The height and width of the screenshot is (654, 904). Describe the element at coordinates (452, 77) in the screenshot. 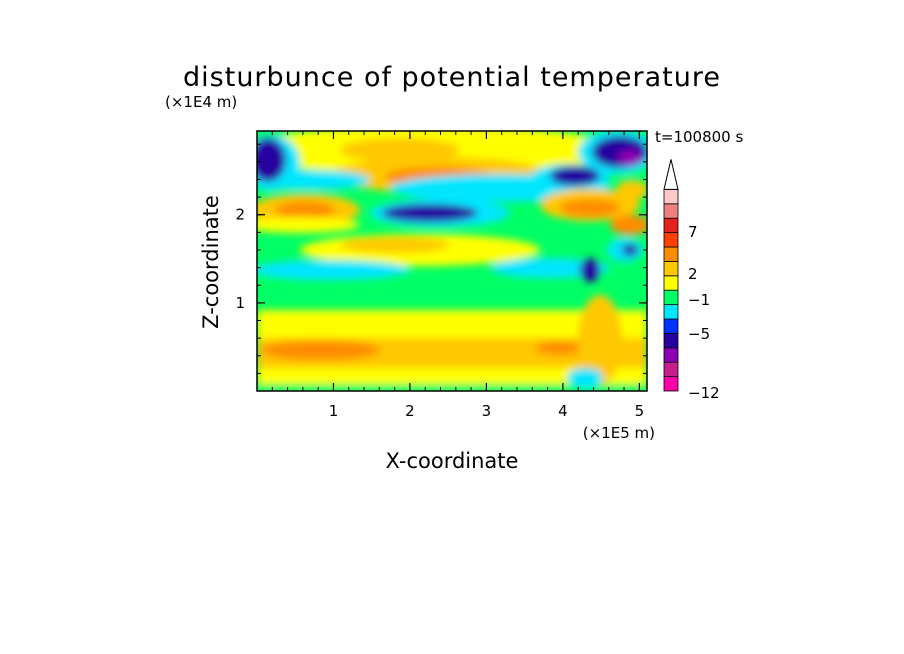

I see `chart-title: disturbunce of potential temperature` at that location.